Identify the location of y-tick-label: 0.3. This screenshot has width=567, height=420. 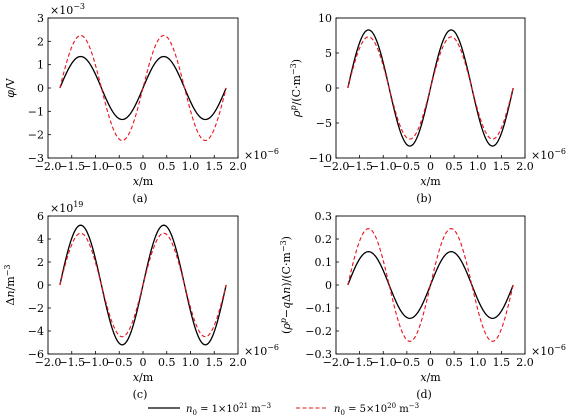
(324, 216).